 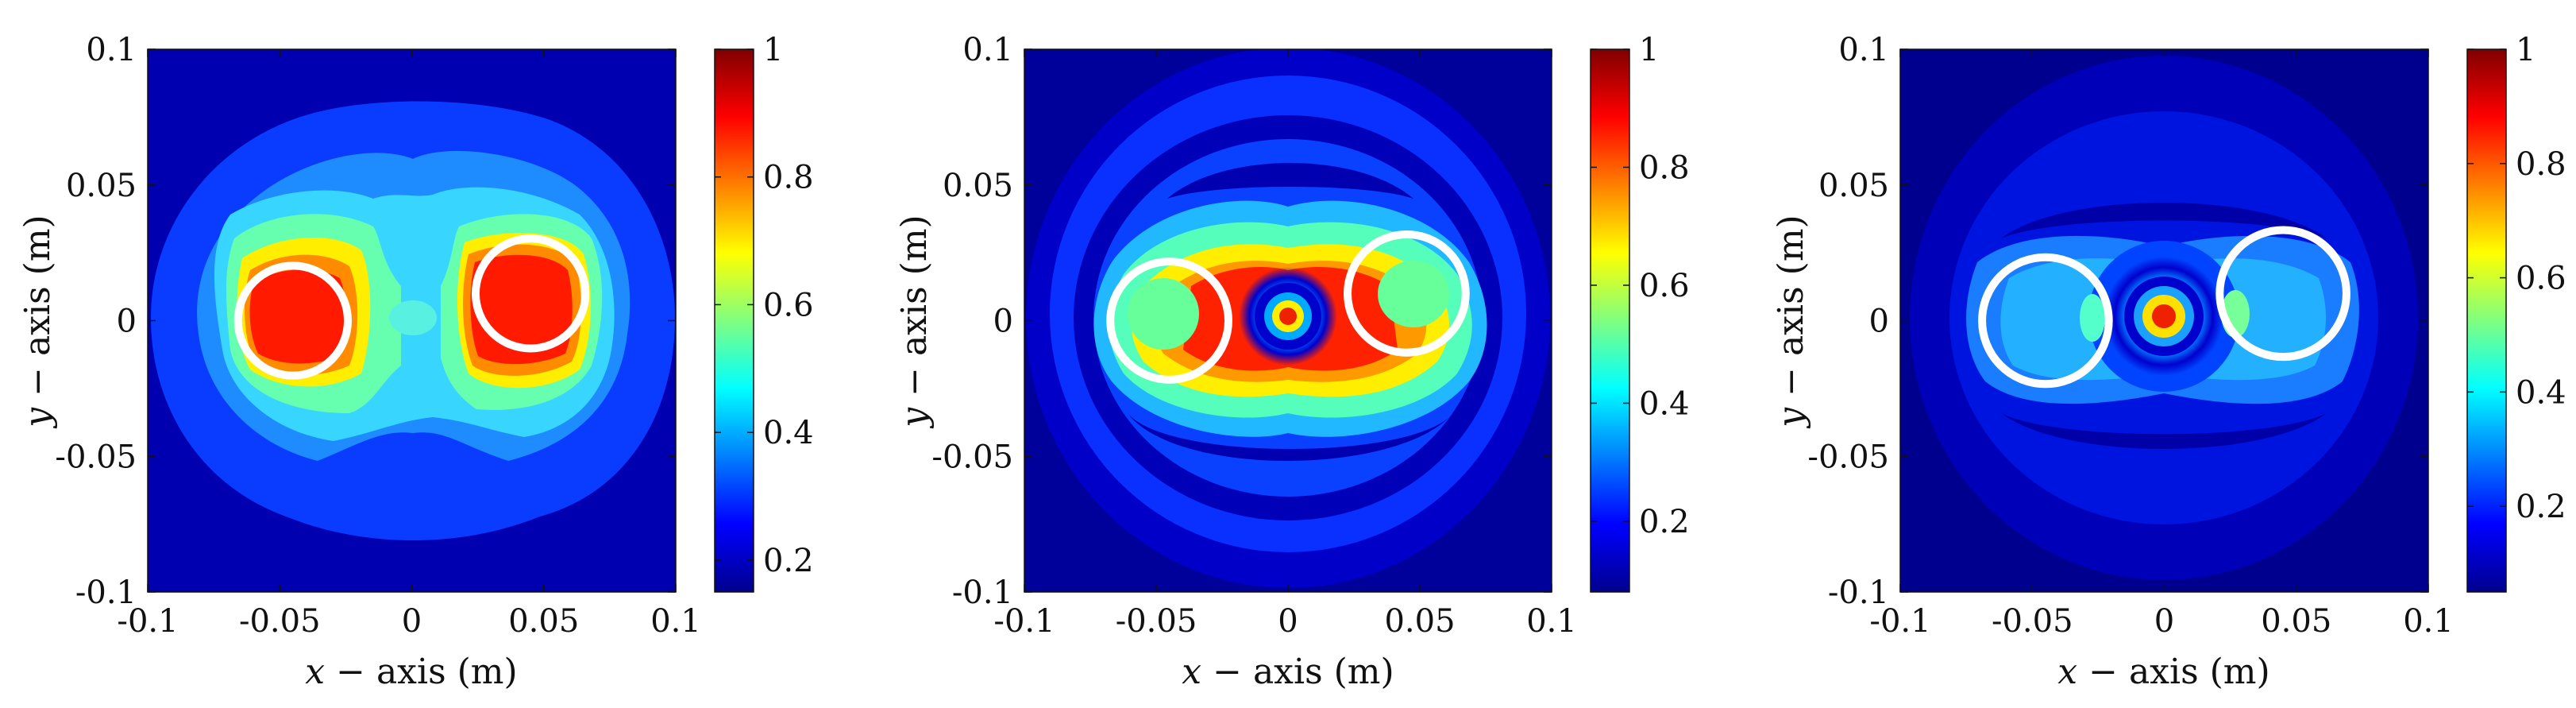 What do you see at coordinates (411, 672) in the screenshot?
I see `x-axis-label-1: x − axis (m)` at bounding box center [411, 672].